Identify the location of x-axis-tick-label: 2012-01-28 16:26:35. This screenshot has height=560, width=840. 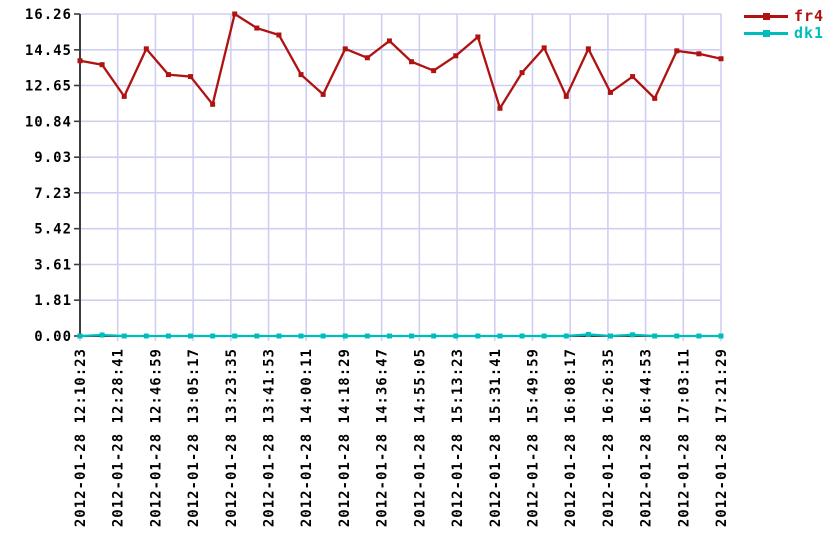
(609, 437).